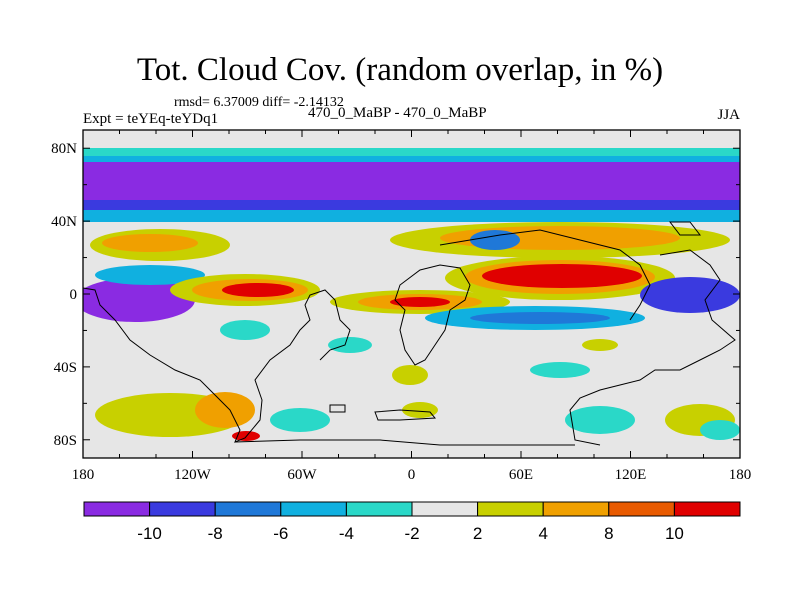 The image size is (800, 600). What do you see at coordinates (404, 442) in the screenshot?
I see `antarctica-coast` at bounding box center [404, 442].